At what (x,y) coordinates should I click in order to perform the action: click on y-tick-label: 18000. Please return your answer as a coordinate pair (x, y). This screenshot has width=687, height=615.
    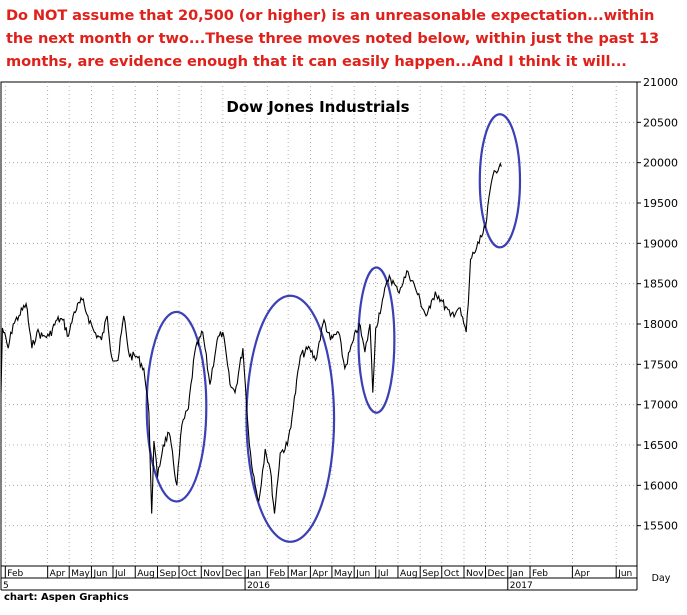
    Looking at the image, I should click on (660, 324).